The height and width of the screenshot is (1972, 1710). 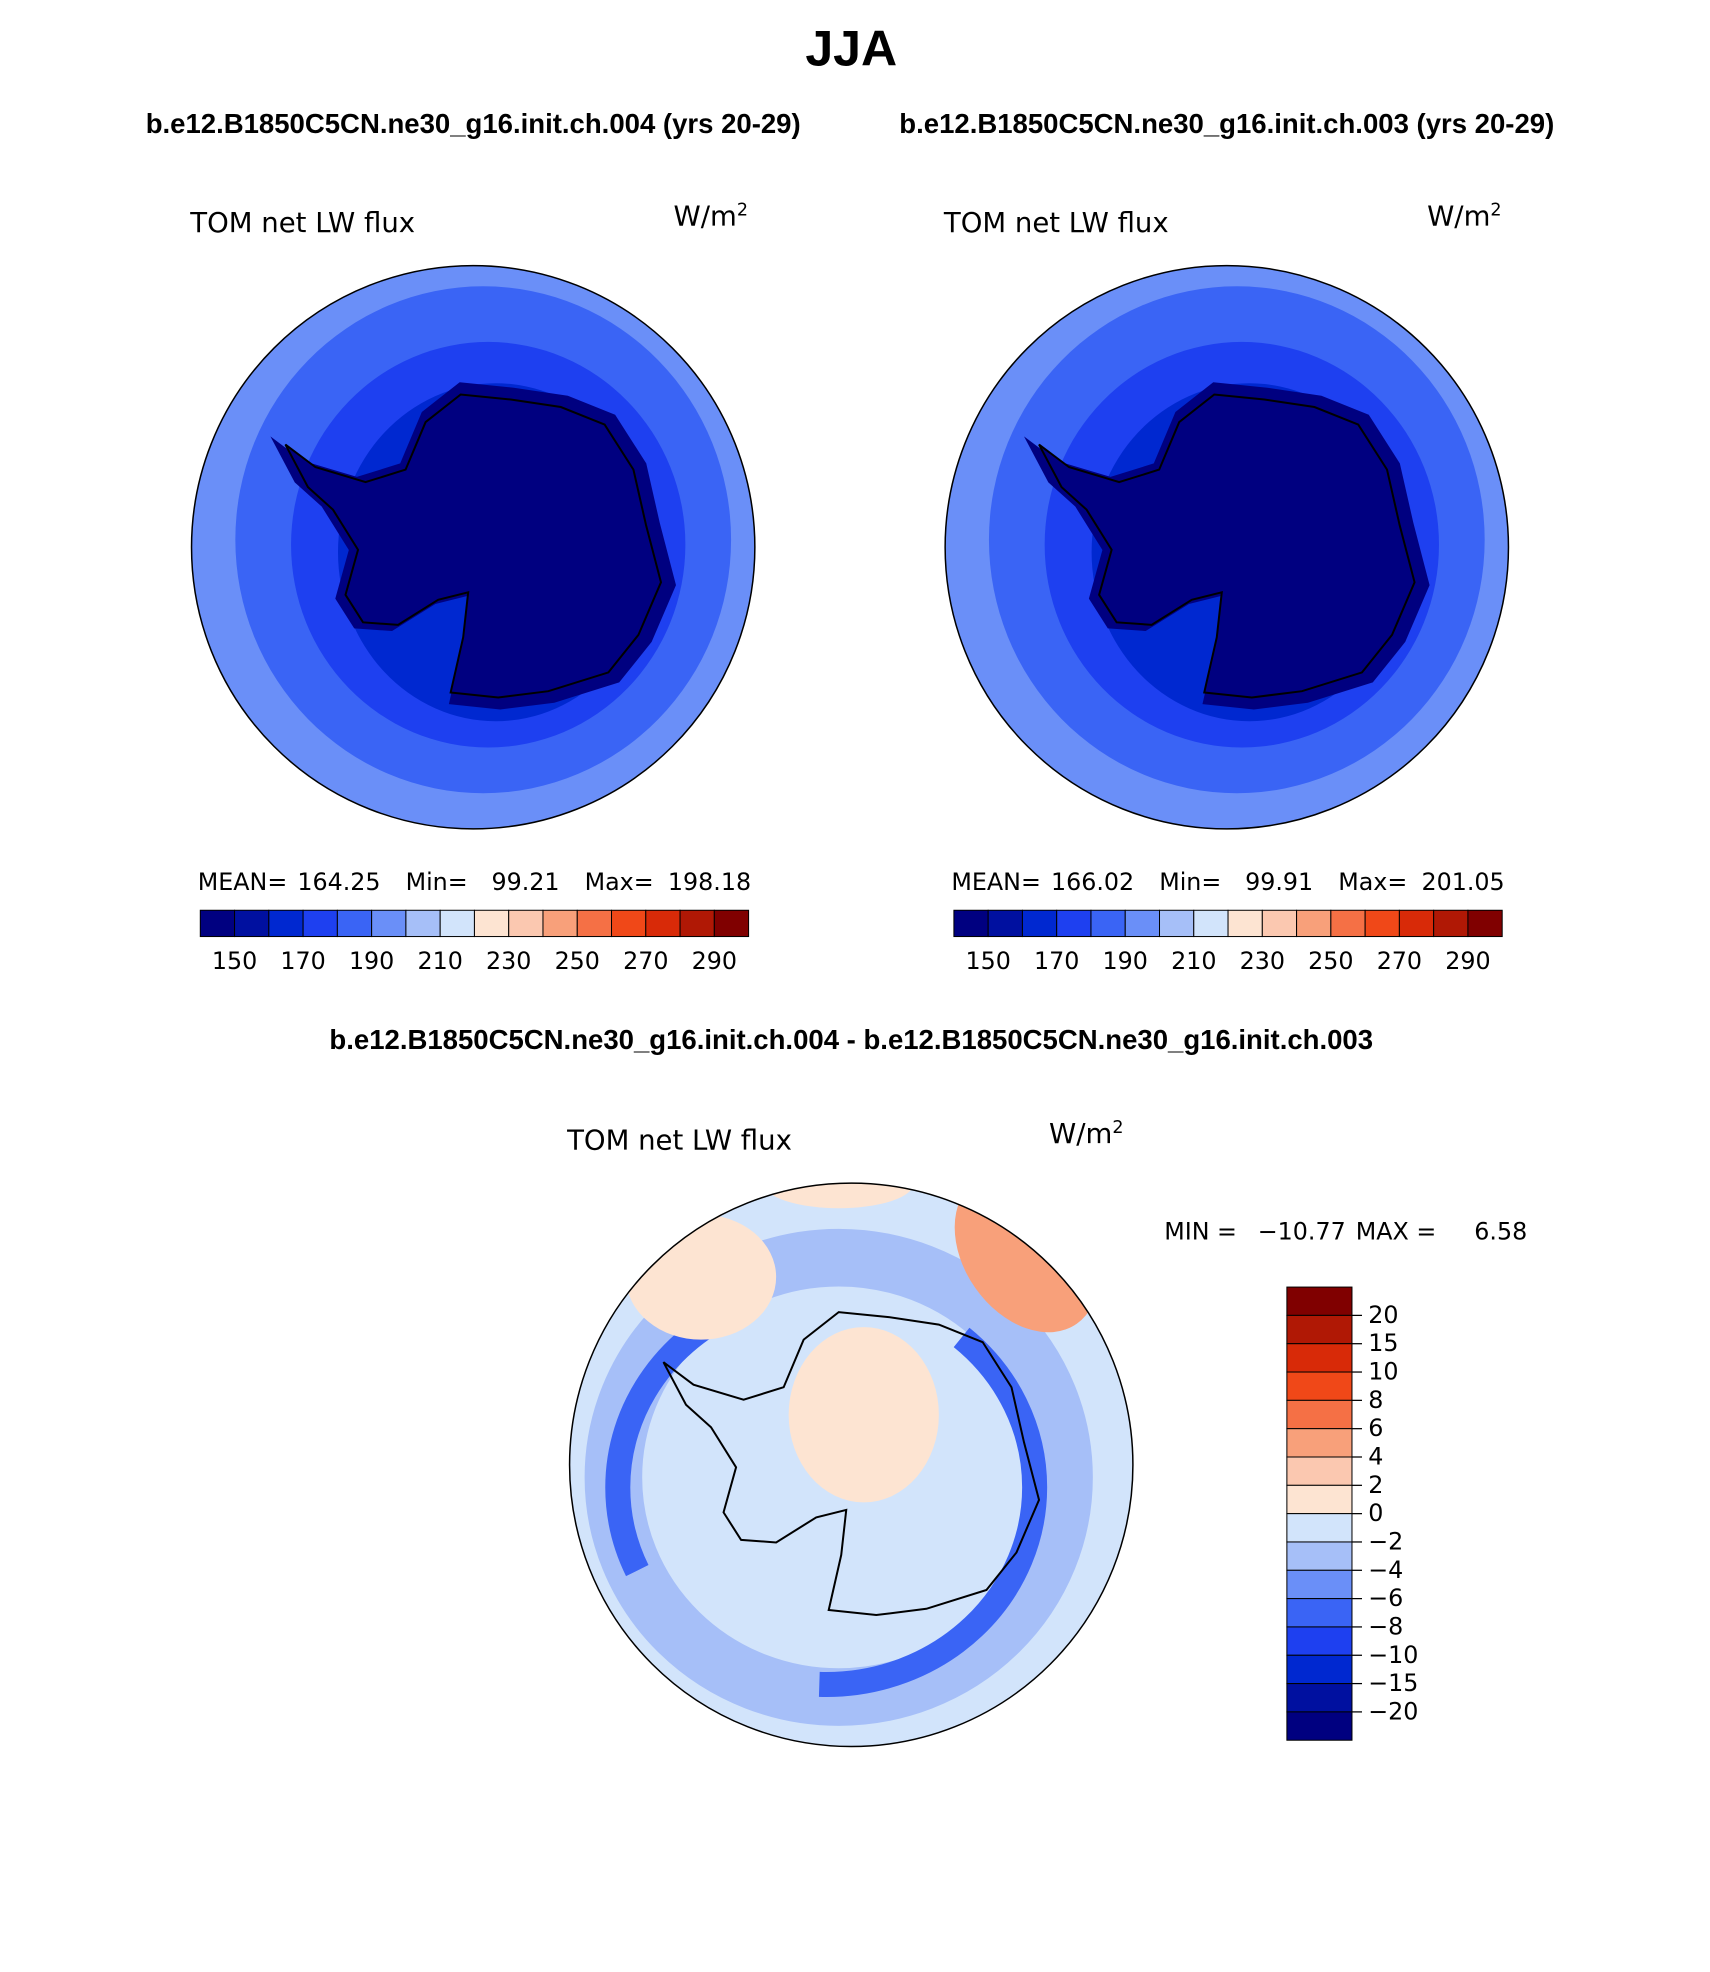 I want to click on map, so click(x=1227, y=547).